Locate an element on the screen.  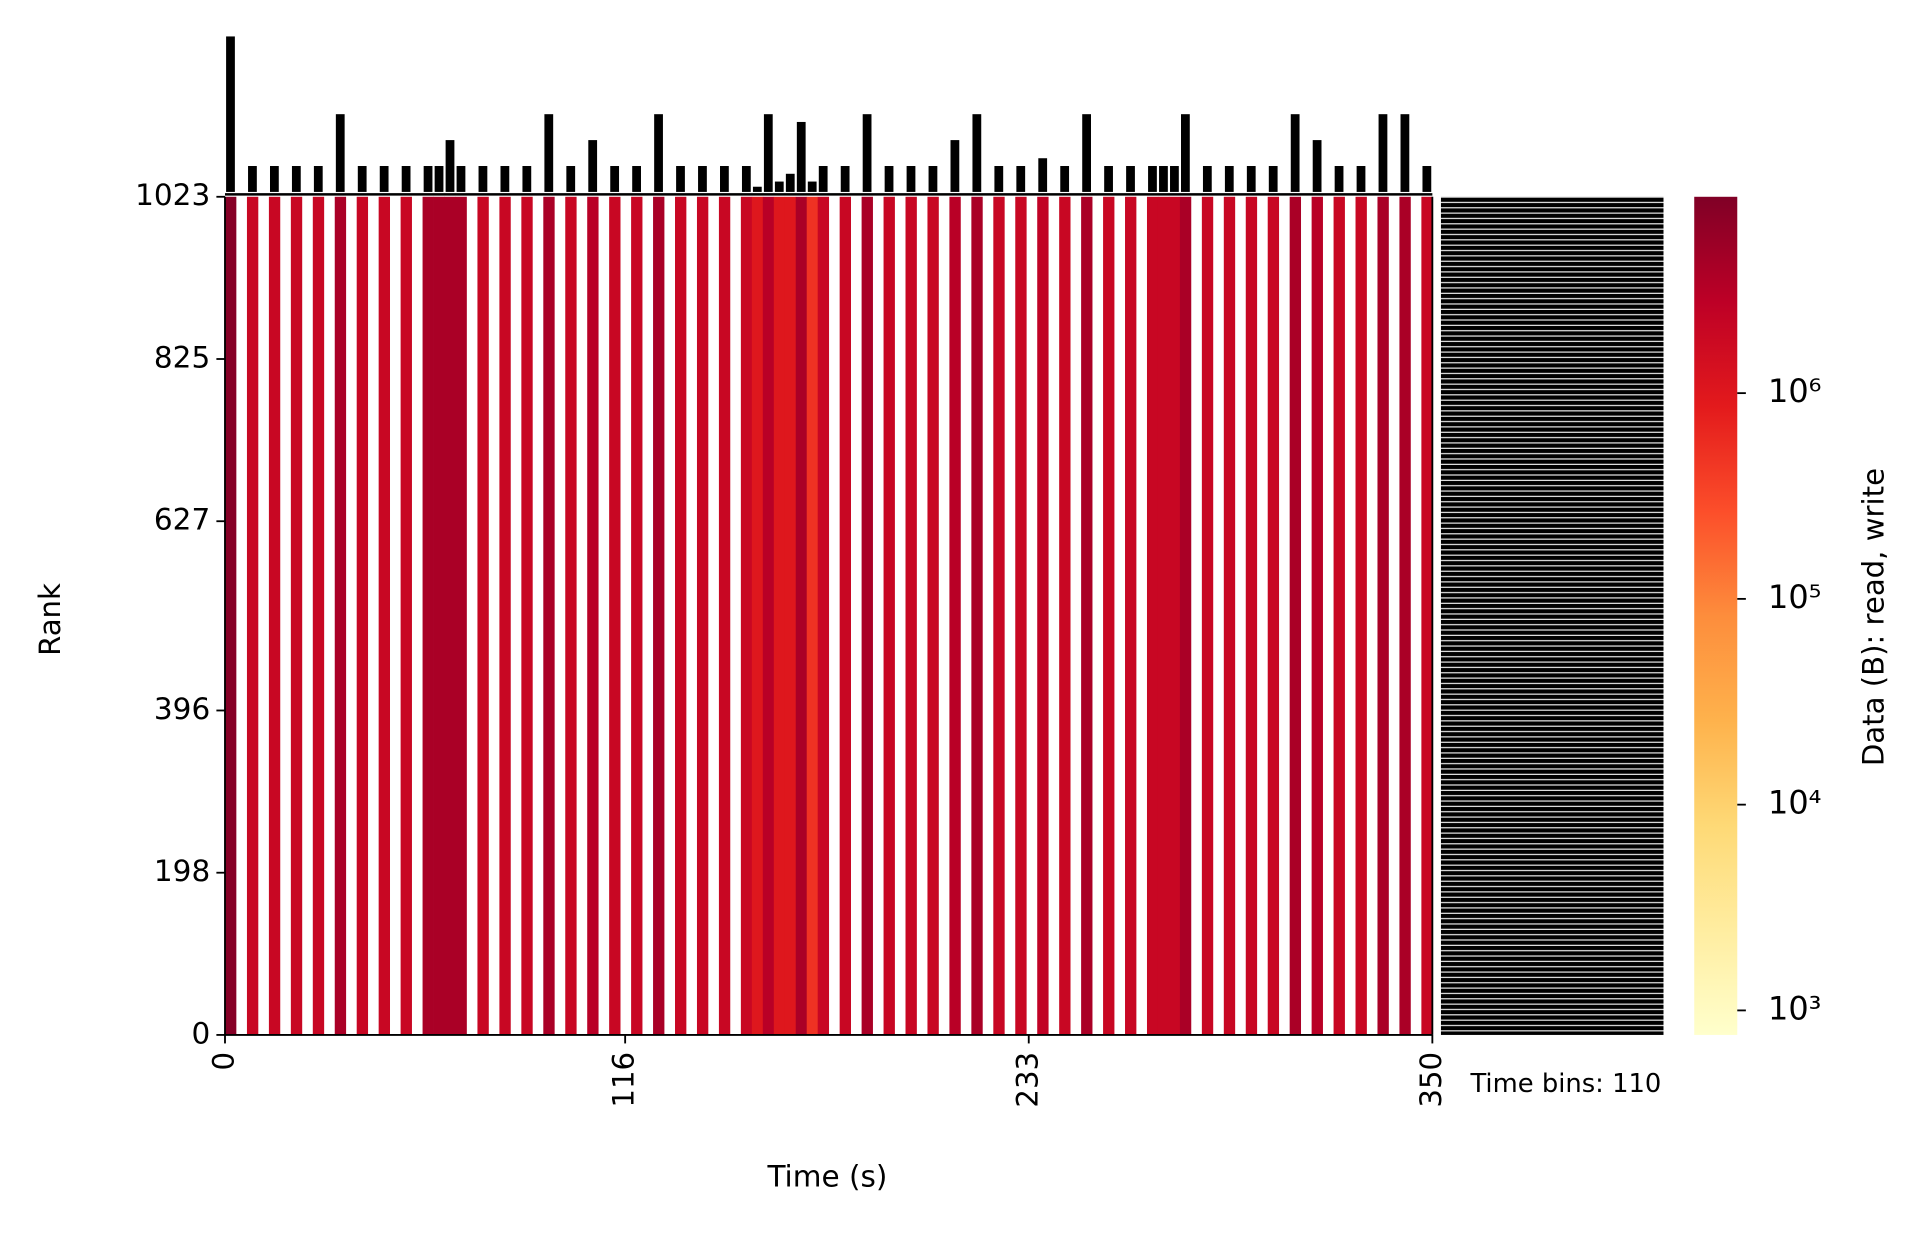
colorbar-tick-label: 10⁴ is located at coordinates (1794, 804).